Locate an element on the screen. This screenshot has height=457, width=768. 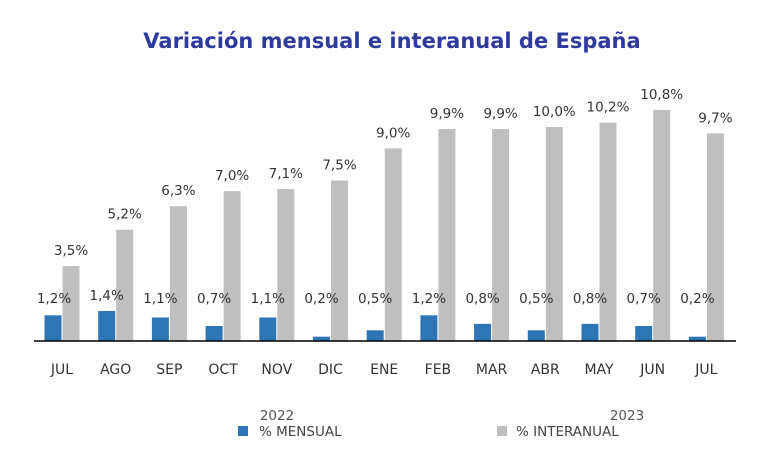
year-label-2023: 2023 is located at coordinates (627, 416).